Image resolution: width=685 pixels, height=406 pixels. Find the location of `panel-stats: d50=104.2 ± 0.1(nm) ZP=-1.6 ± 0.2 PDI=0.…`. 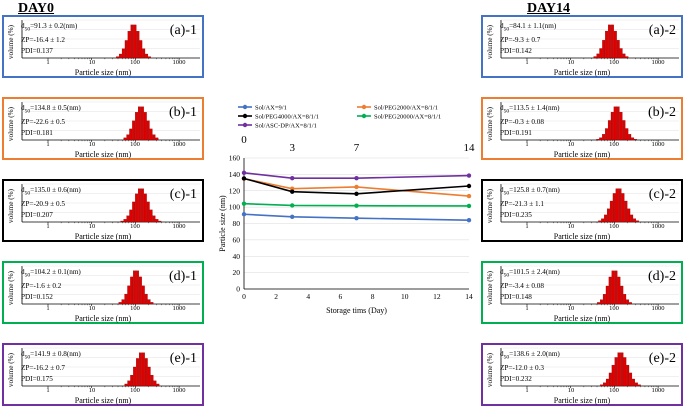

panel-stats: d50=104.2 ± 0.1(nm) ZP=-1.6 ± 0.2 PDI=0.… is located at coordinates (51, 285).